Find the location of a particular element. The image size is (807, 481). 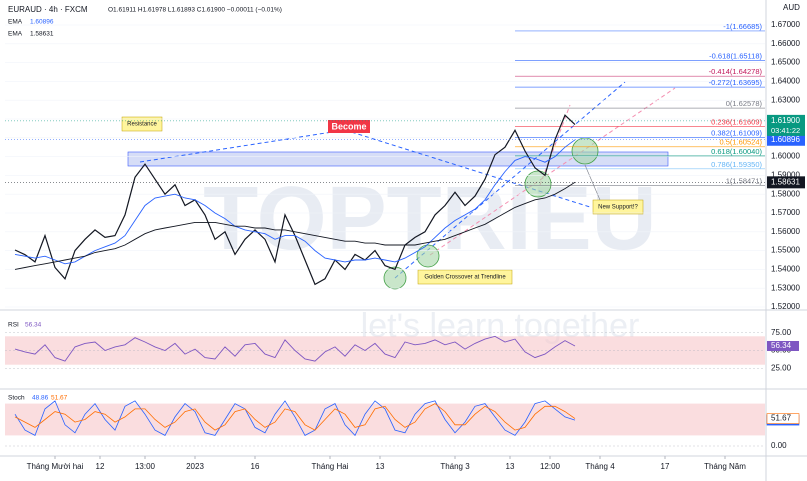

price-tag-label: 1.61900 is located at coordinates (785, 120).